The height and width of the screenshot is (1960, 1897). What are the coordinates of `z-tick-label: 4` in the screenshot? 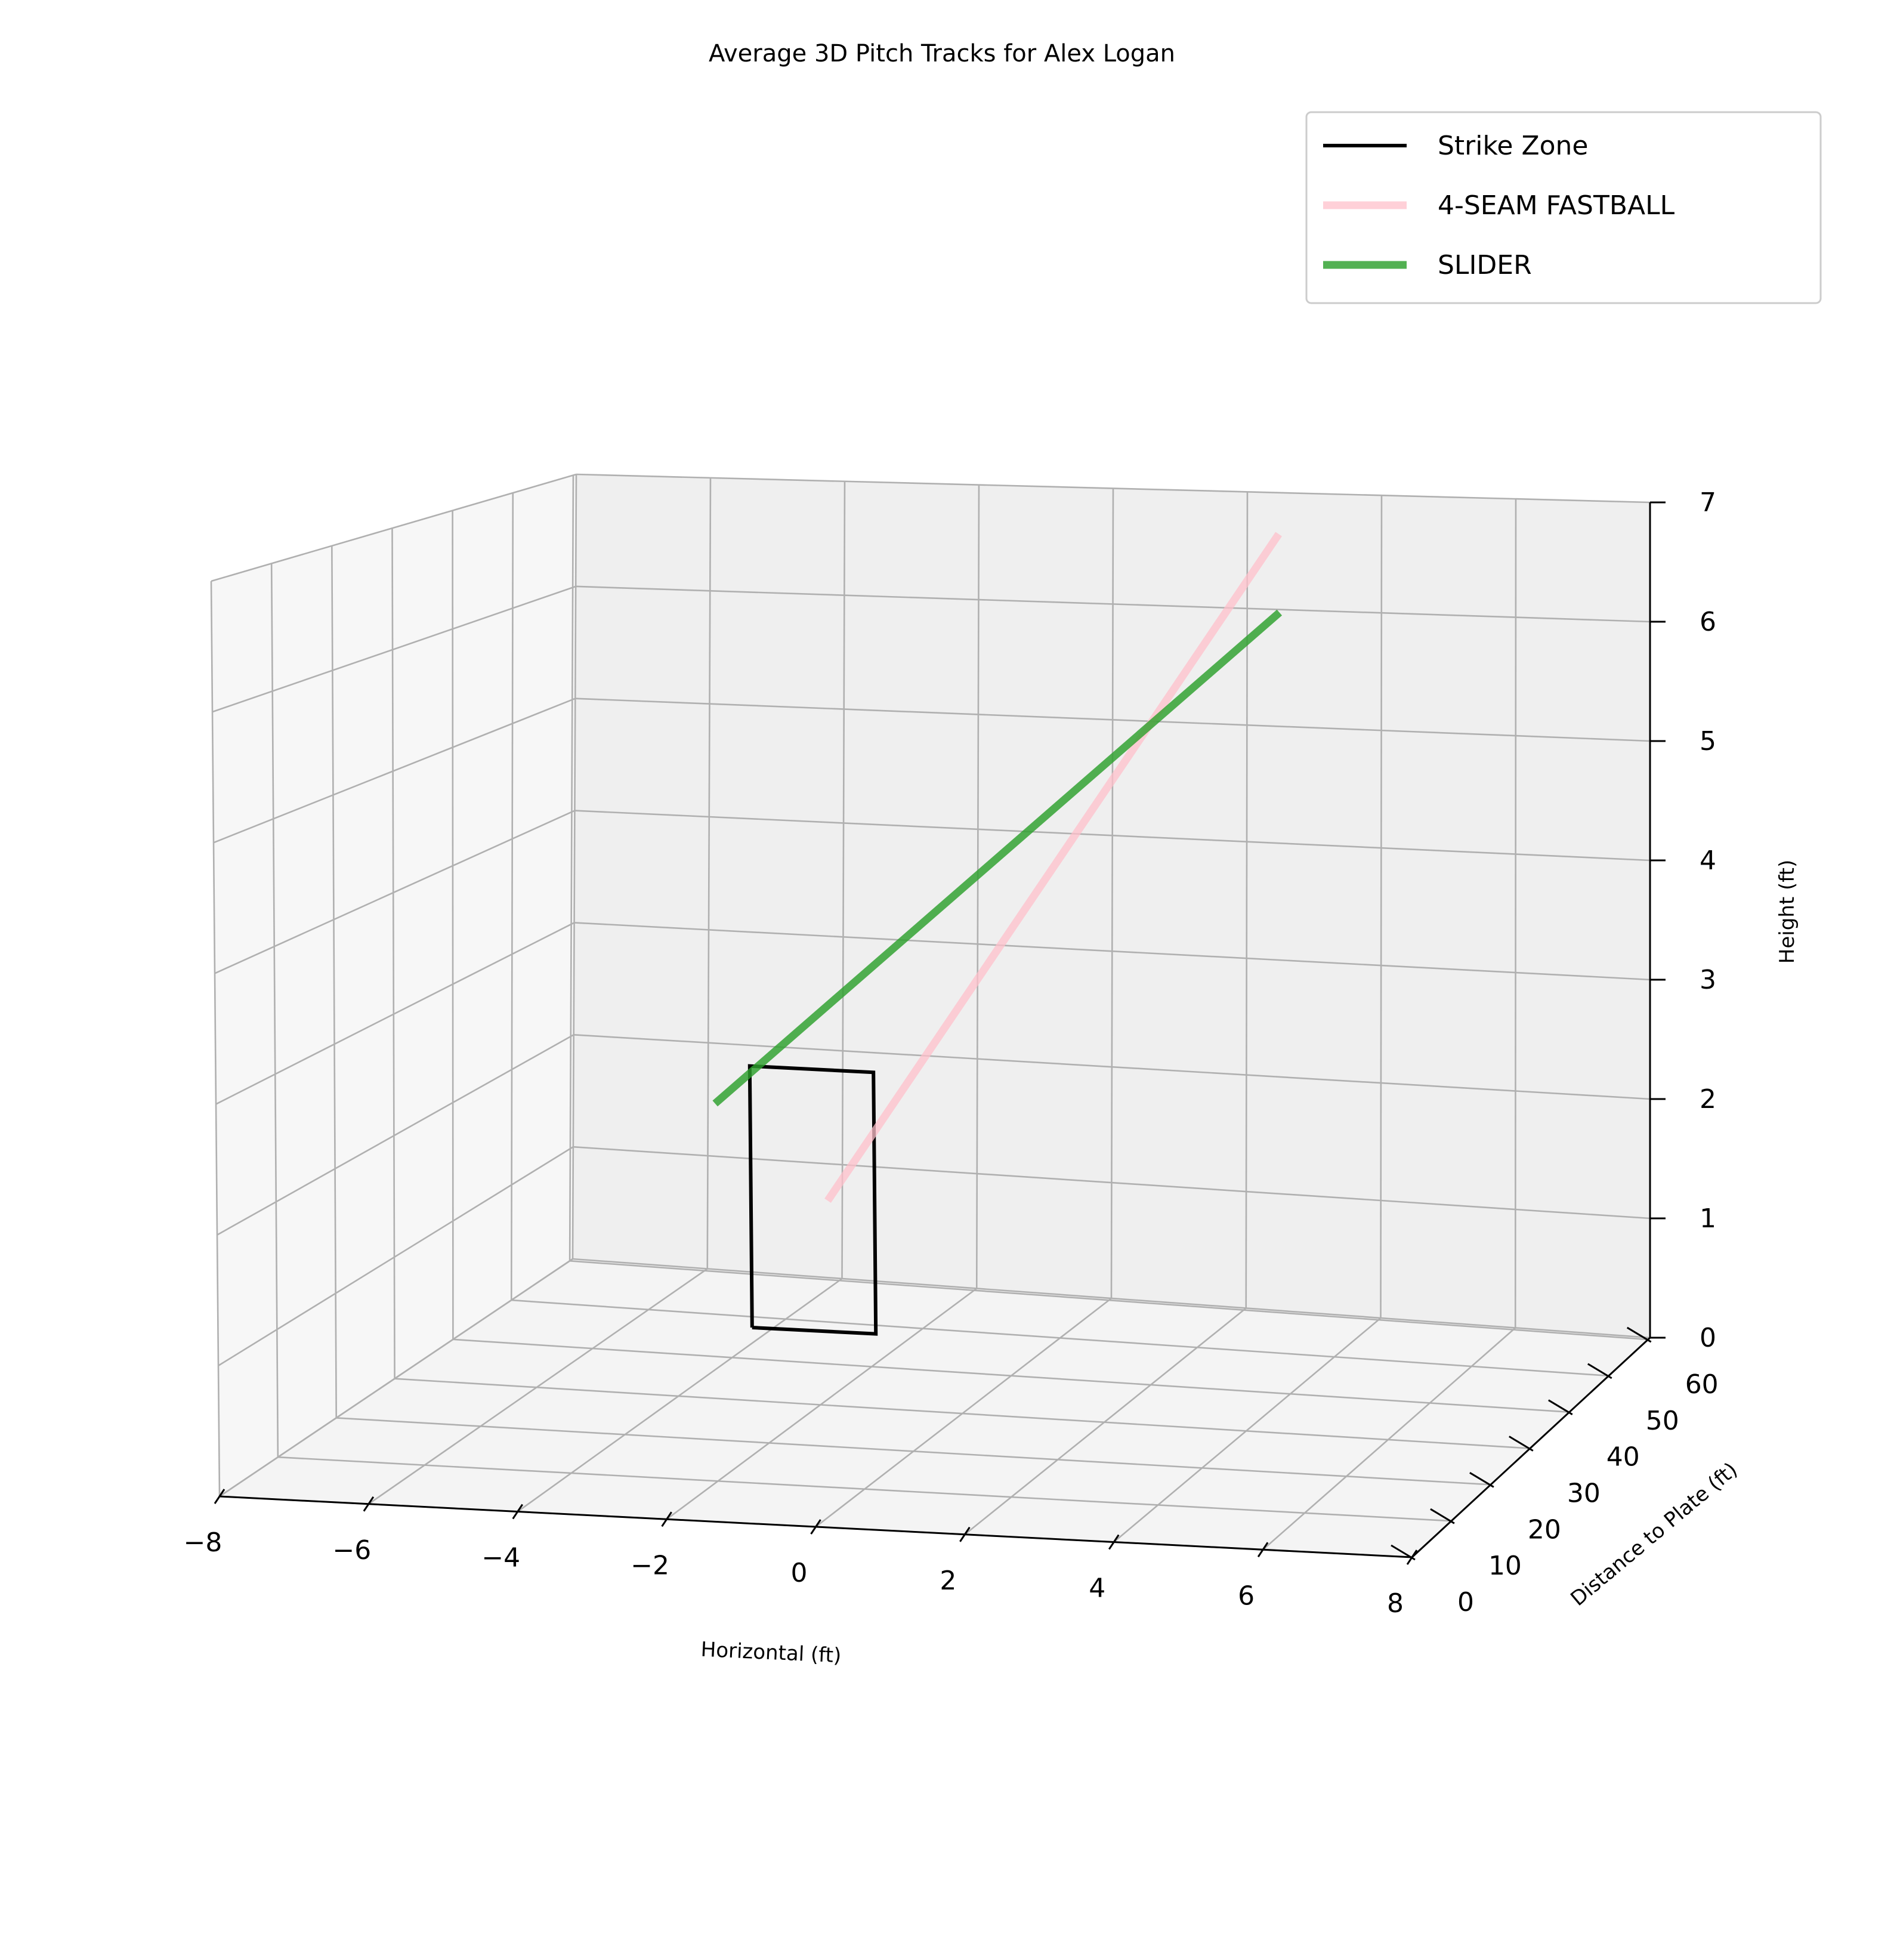 It's located at (1708, 860).